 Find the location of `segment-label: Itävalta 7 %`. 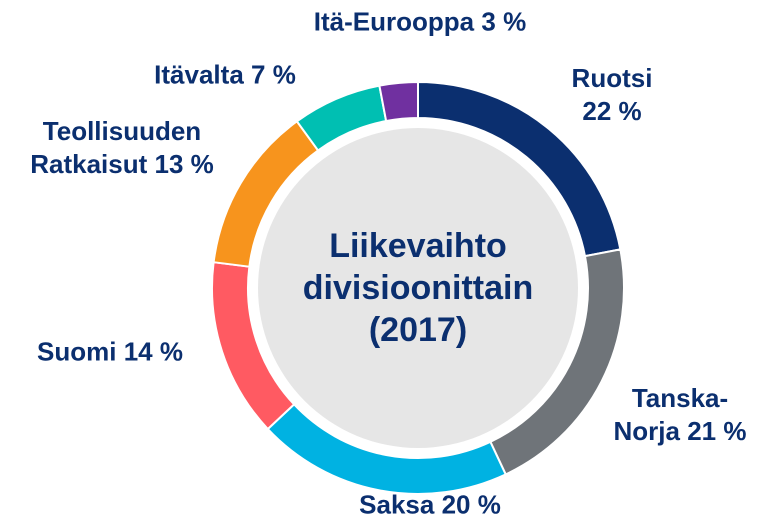

segment-label: Itävalta 7 % is located at coordinates (225, 75).